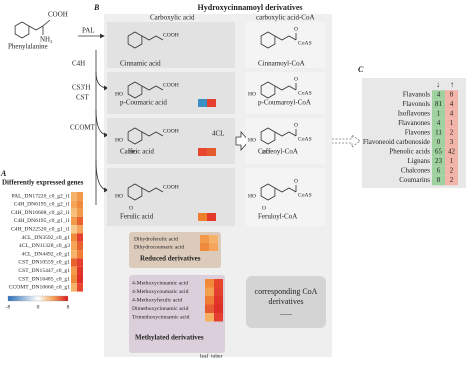  I want to click on gene-name: C4H_DN16608_c0_g2_i1, so click(40, 213).